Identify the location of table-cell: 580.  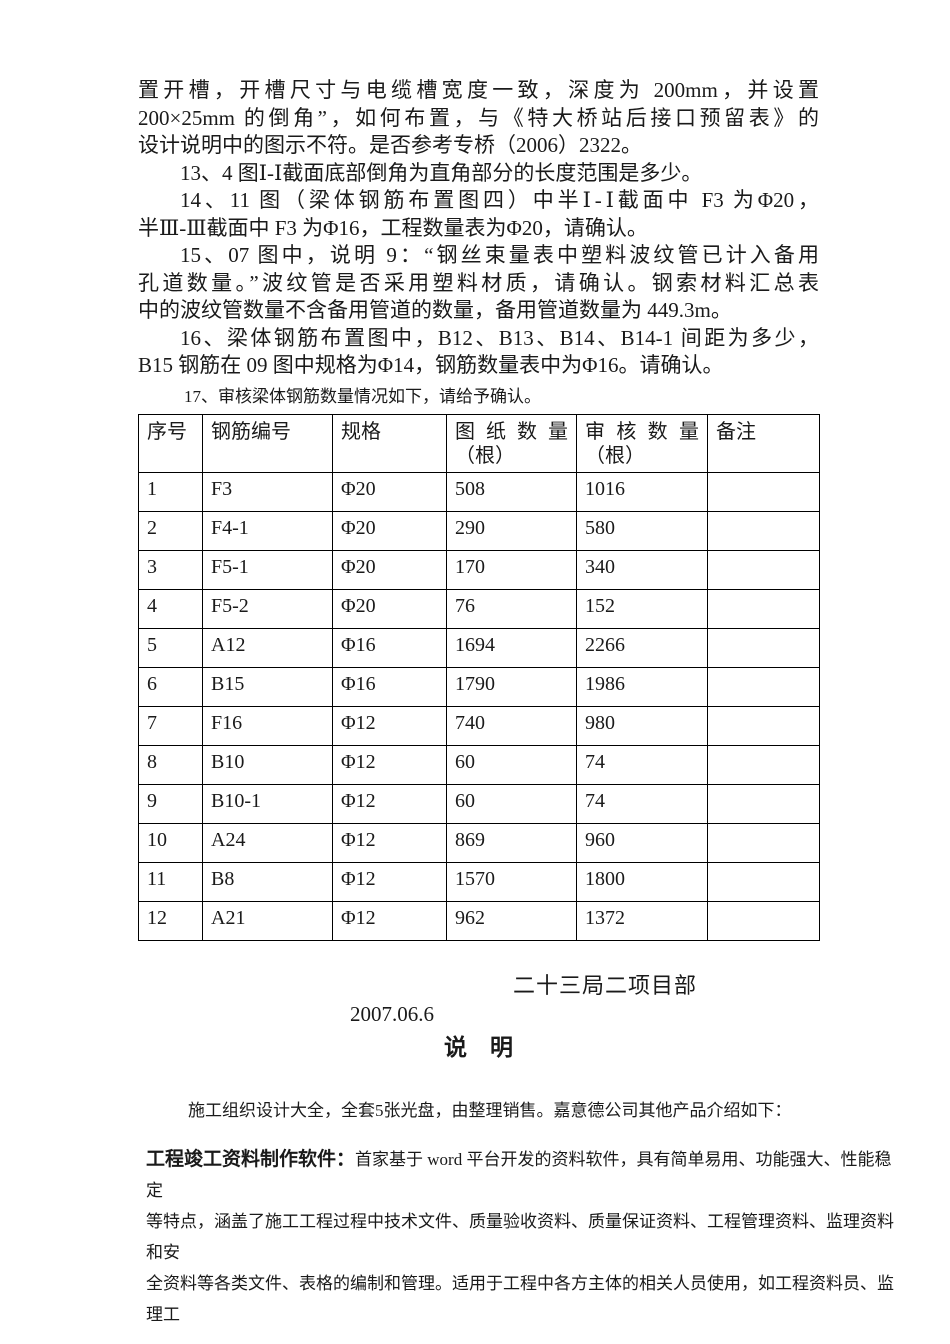
(642, 530).